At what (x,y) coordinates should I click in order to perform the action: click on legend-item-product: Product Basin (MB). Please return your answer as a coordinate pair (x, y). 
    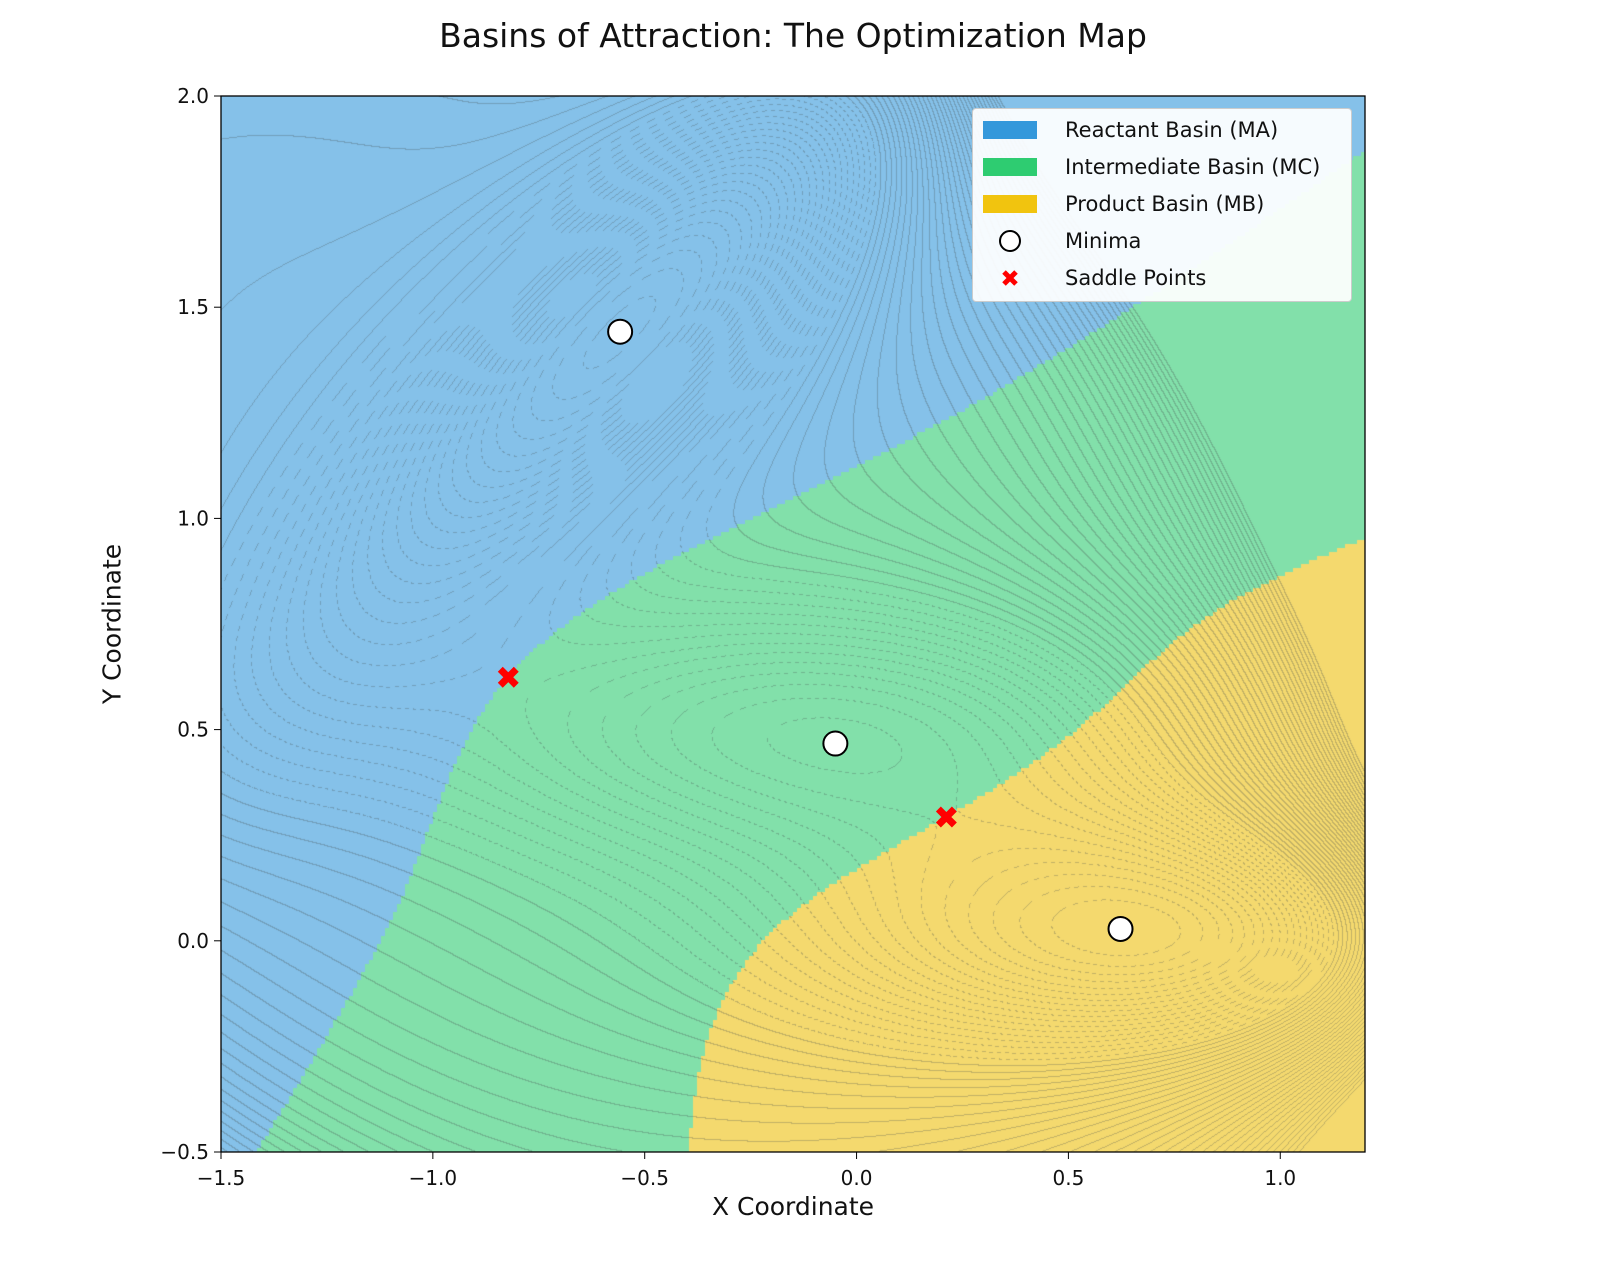
    Looking at the image, I should click on (1118, 204).